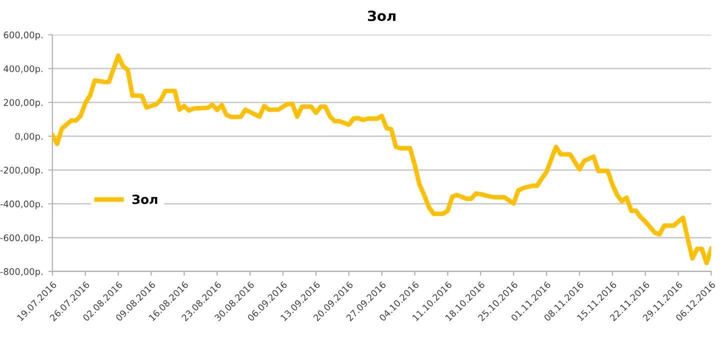 Image resolution: width=728 pixels, height=348 pixels. Describe the element at coordinates (21, 272) in the screenshot. I see `y-tick-label: -800,00р.` at that location.